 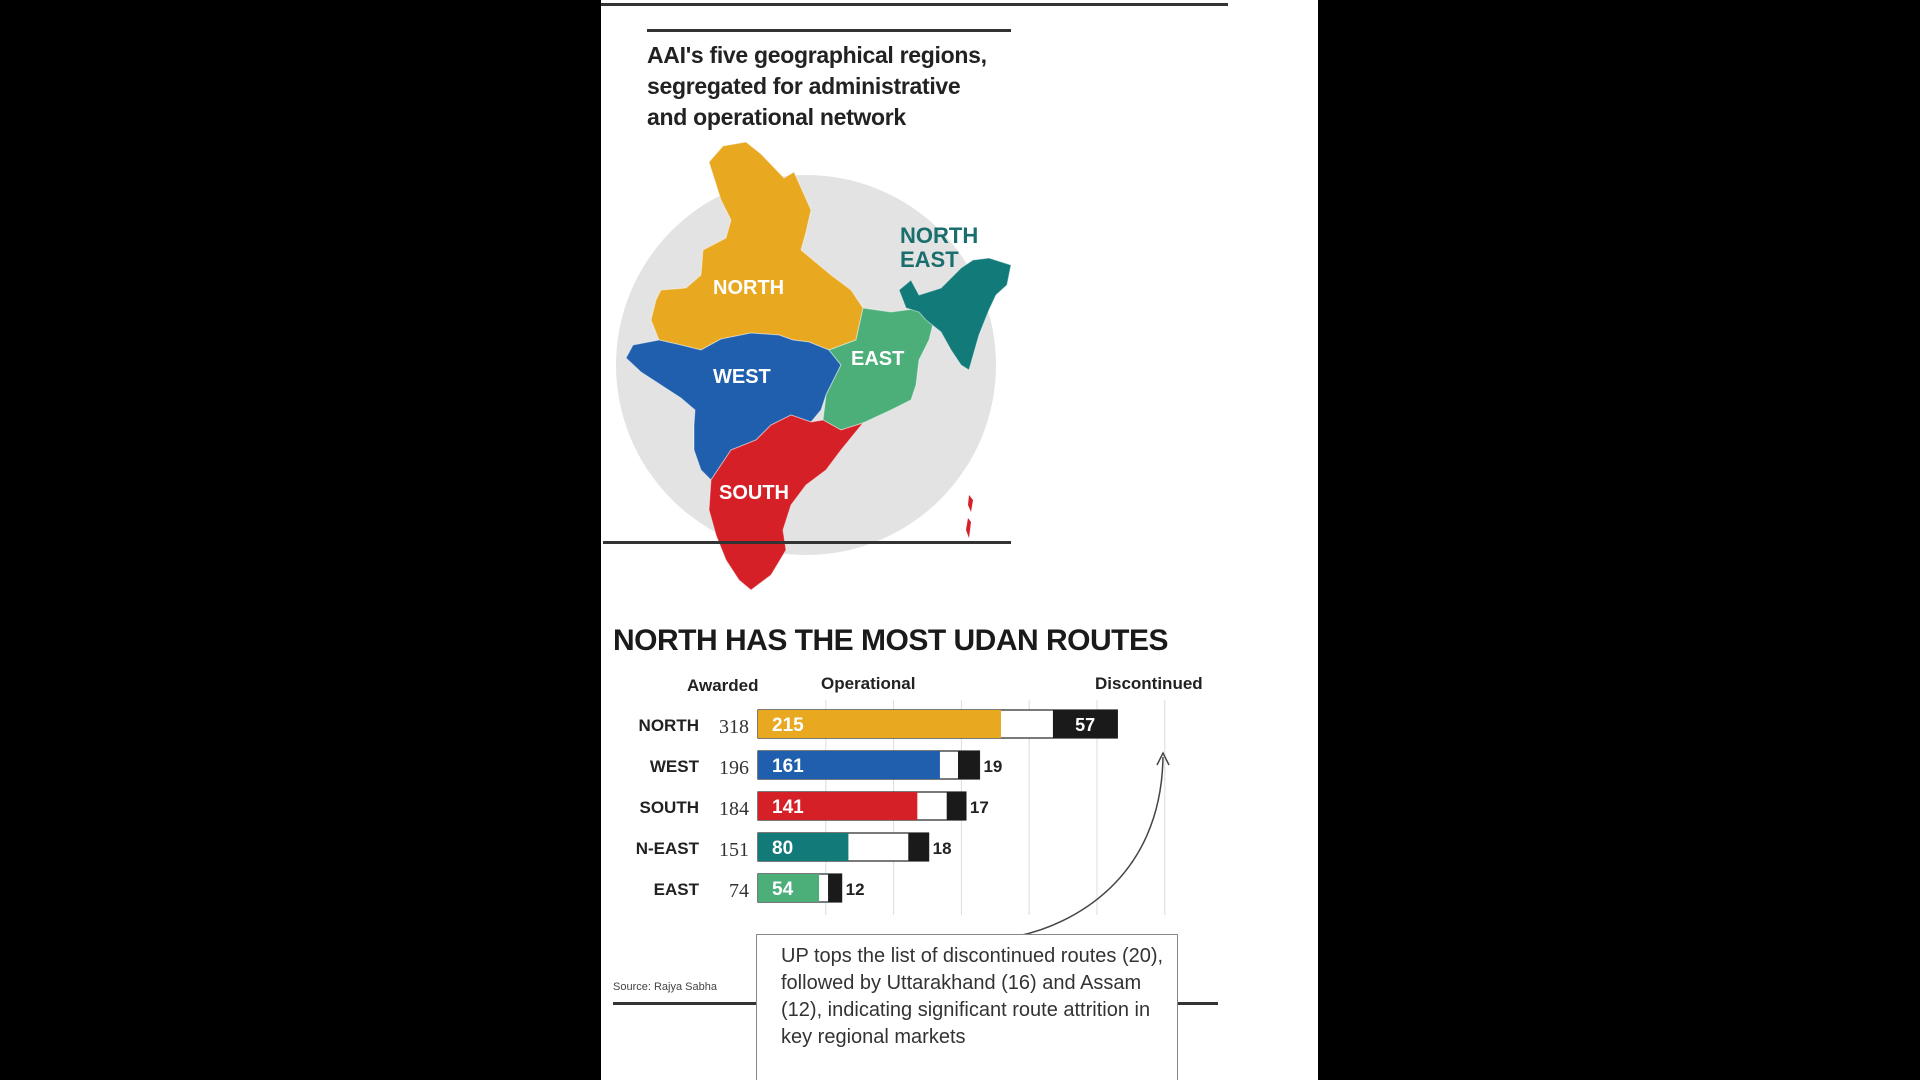 I want to click on region-south, so click(x=786, y=502).